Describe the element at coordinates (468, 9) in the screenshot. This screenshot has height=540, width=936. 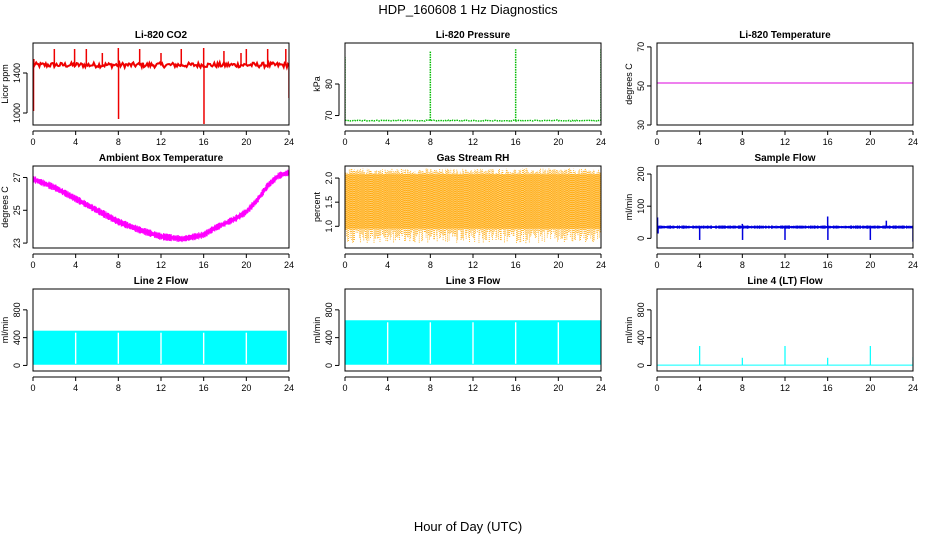
I see `figure-title: HDP_160608 1 Hz Diagnostics` at that location.